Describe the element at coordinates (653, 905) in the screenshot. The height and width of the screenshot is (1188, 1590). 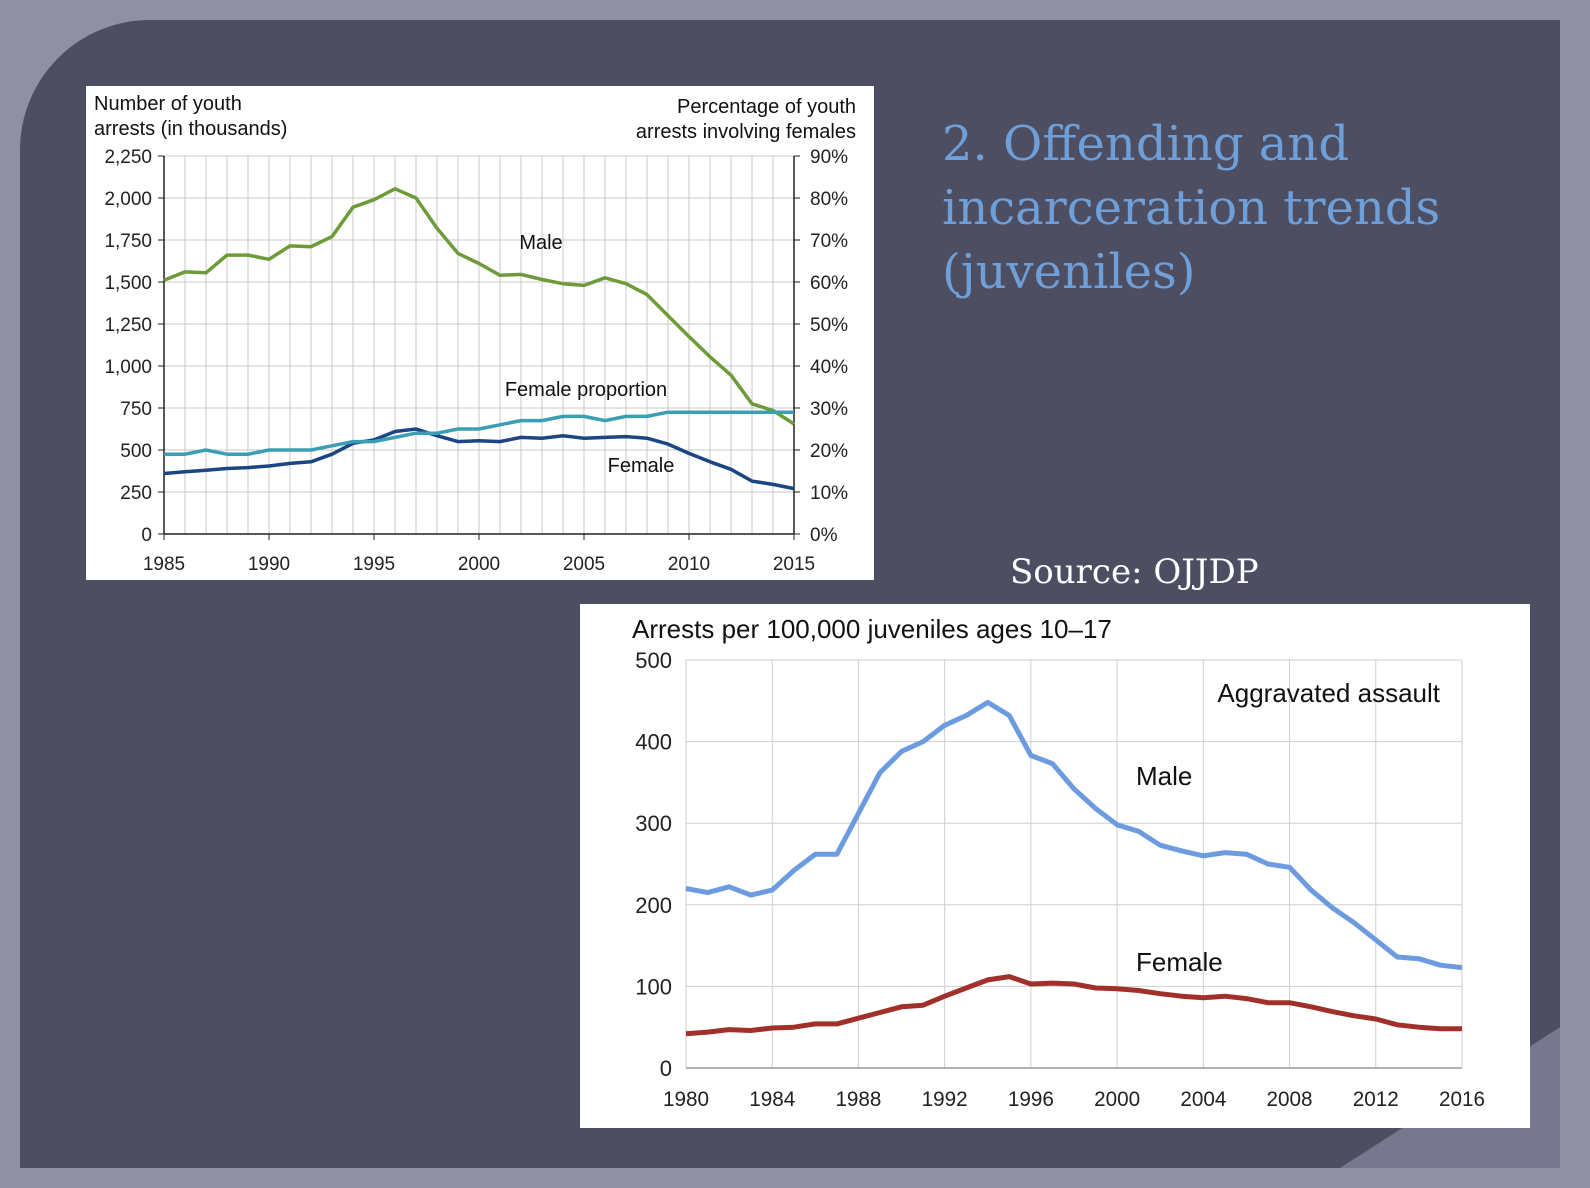
I see `y-tick-label: 200` at that location.